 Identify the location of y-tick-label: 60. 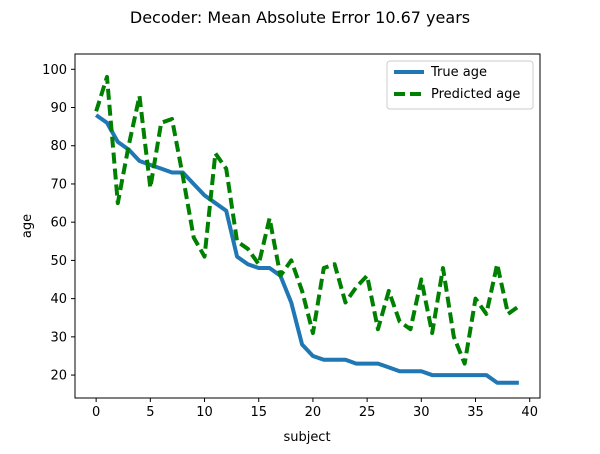
(58, 223).